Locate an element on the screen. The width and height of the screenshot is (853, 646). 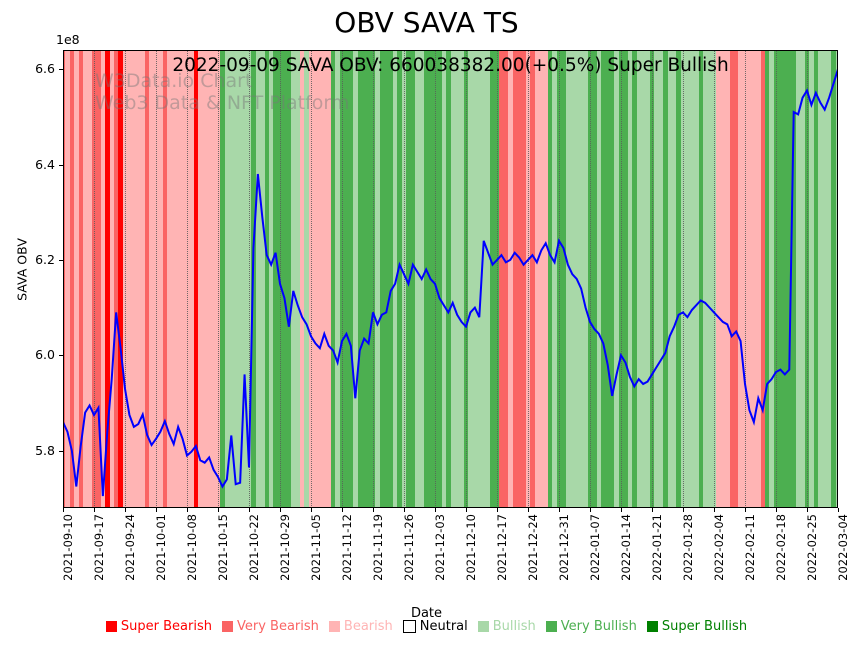
y-tick-label: 6.6 is located at coordinates (45, 69).